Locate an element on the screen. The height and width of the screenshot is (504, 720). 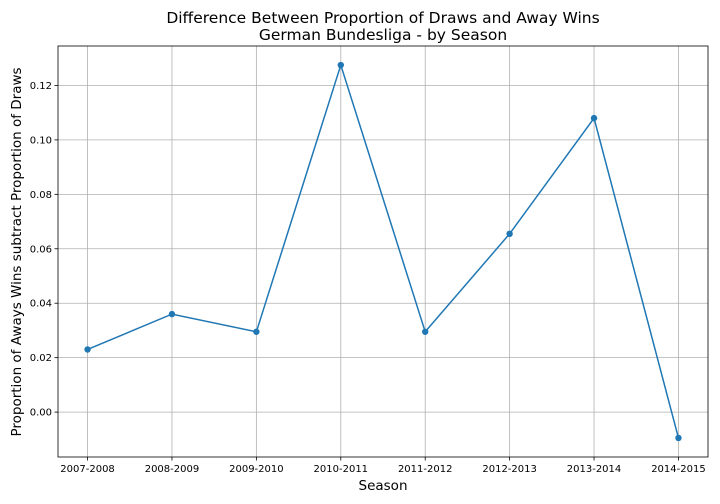
x-tick-label: 2011-2012 is located at coordinates (425, 469).